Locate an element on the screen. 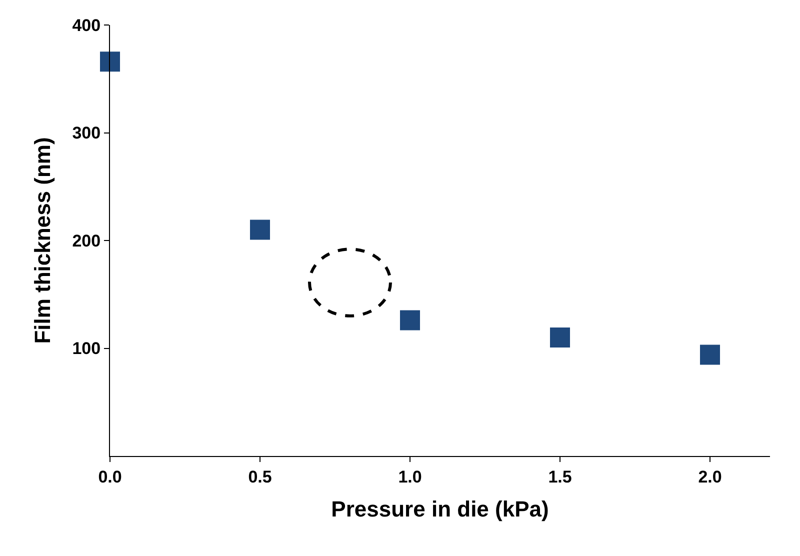 The image size is (800, 556). y-axis-title: Film thickness (nm) is located at coordinates (43, 240).